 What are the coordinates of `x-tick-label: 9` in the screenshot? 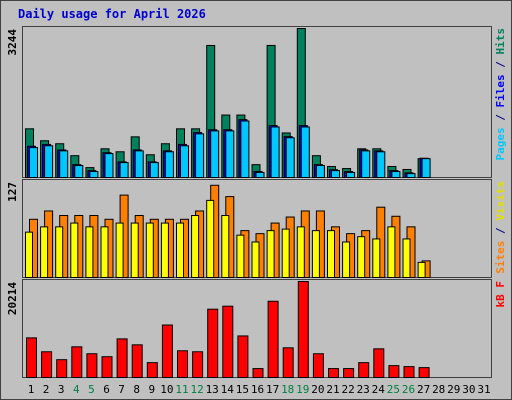 It's located at (151, 389).